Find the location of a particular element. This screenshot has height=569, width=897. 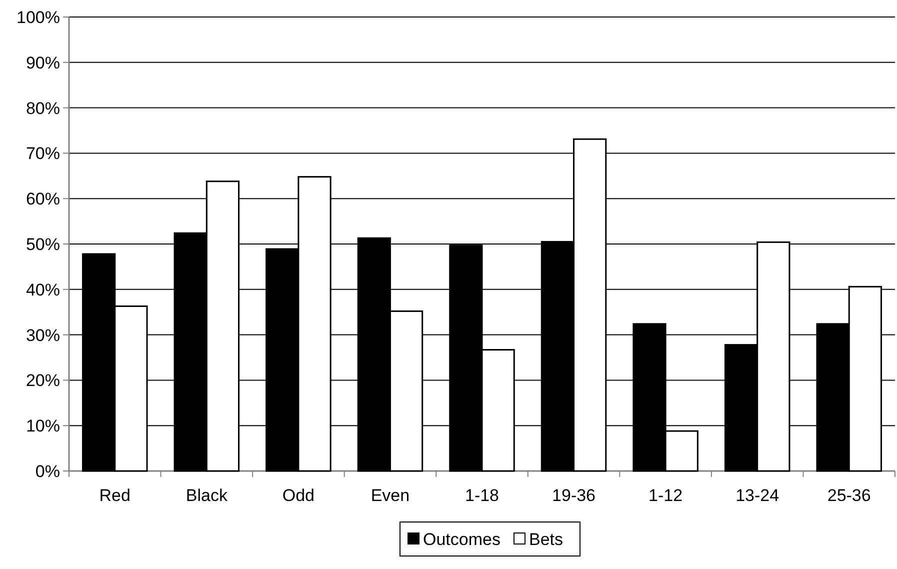

x-tick-label: 25-36 is located at coordinates (849, 495).